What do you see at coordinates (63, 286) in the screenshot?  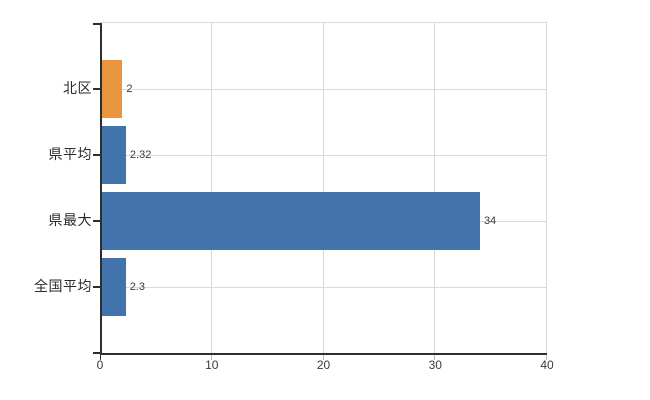 I see `category-label: 全国平均` at bounding box center [63, 286].